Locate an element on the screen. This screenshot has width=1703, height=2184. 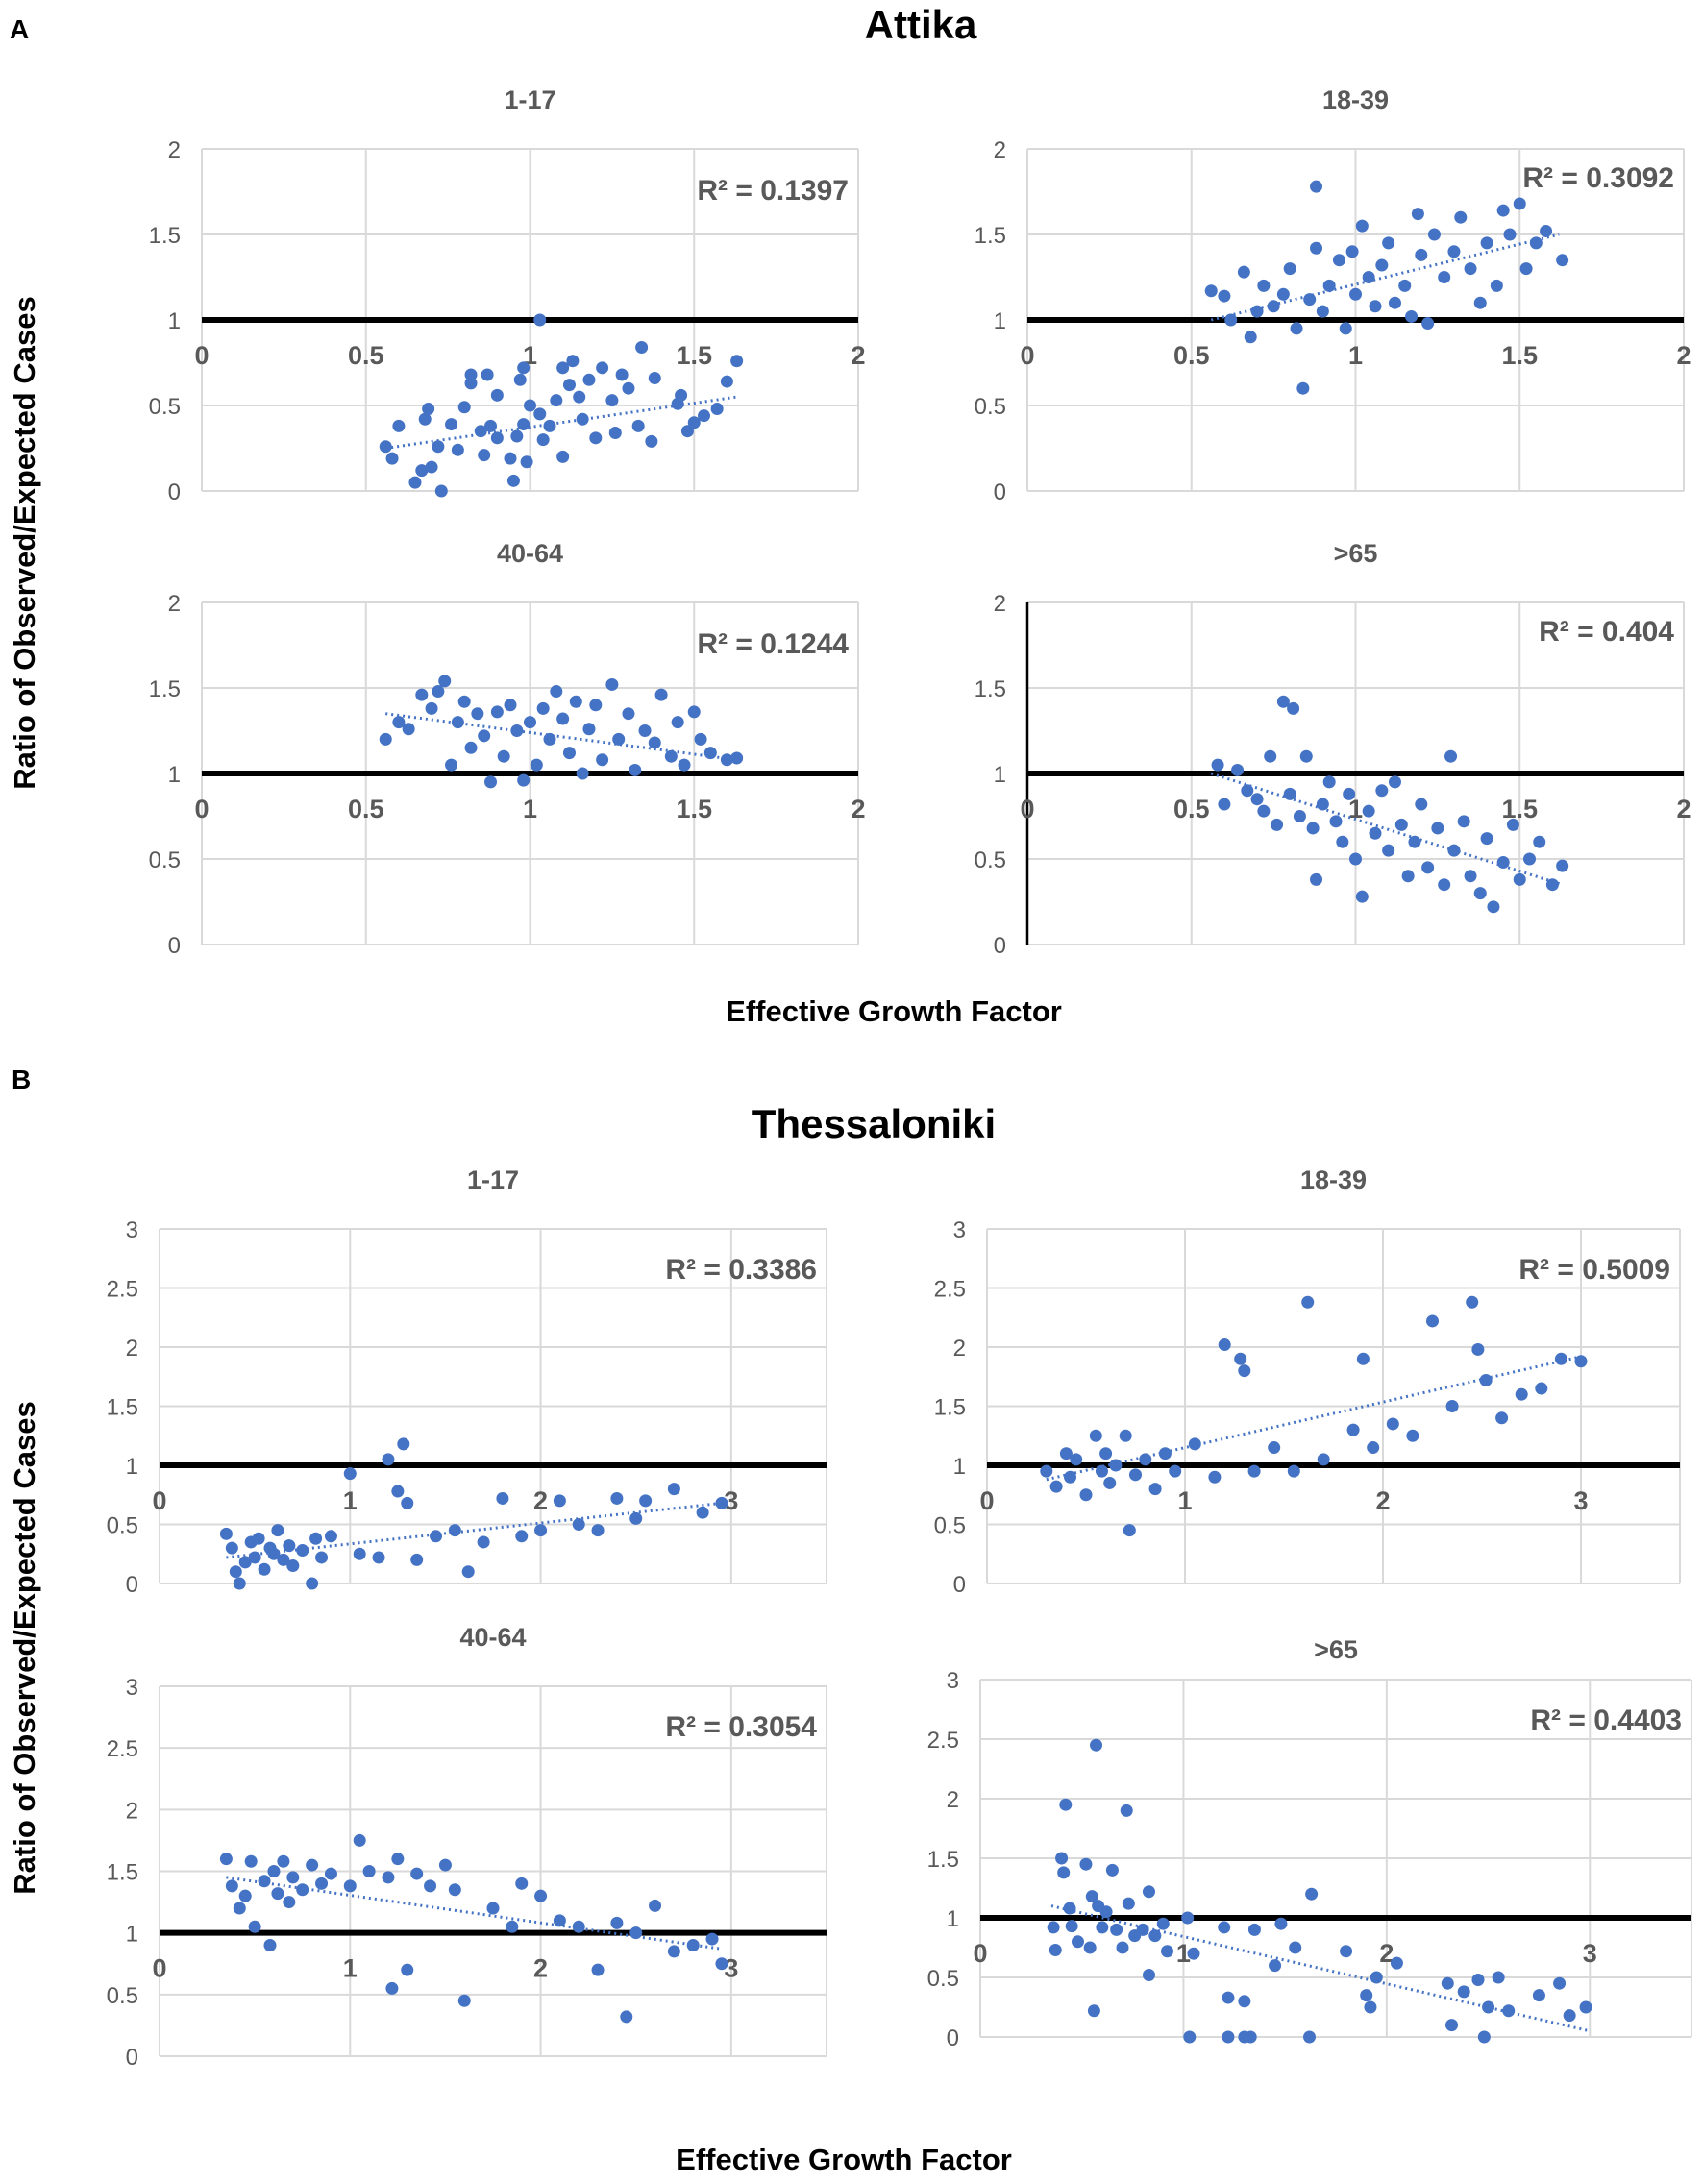
panel-title: >65 is located at coordinates (1336, 1650).